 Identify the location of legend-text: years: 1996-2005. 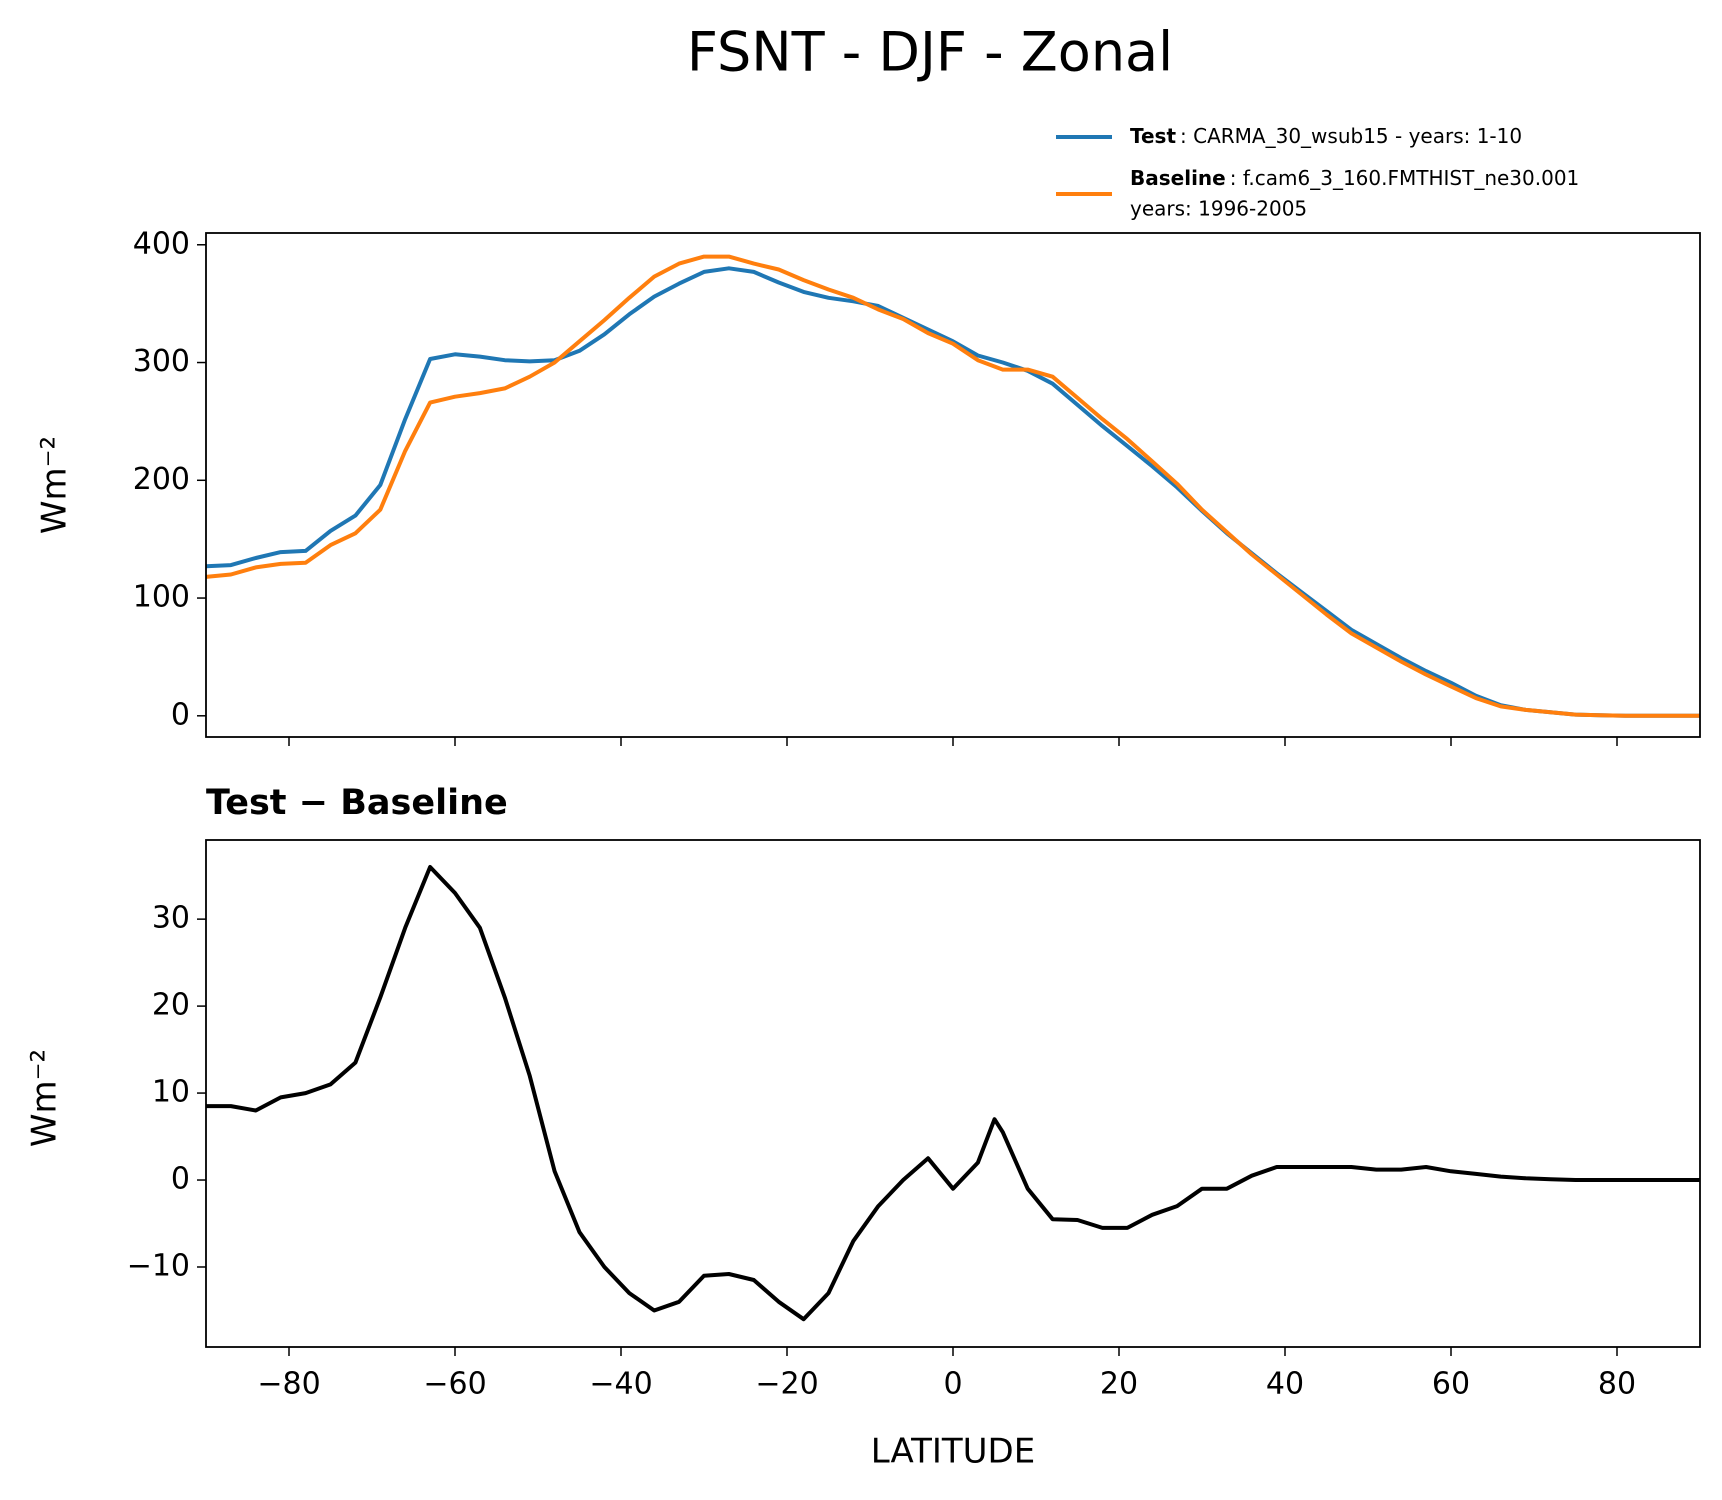
(1218, 209).